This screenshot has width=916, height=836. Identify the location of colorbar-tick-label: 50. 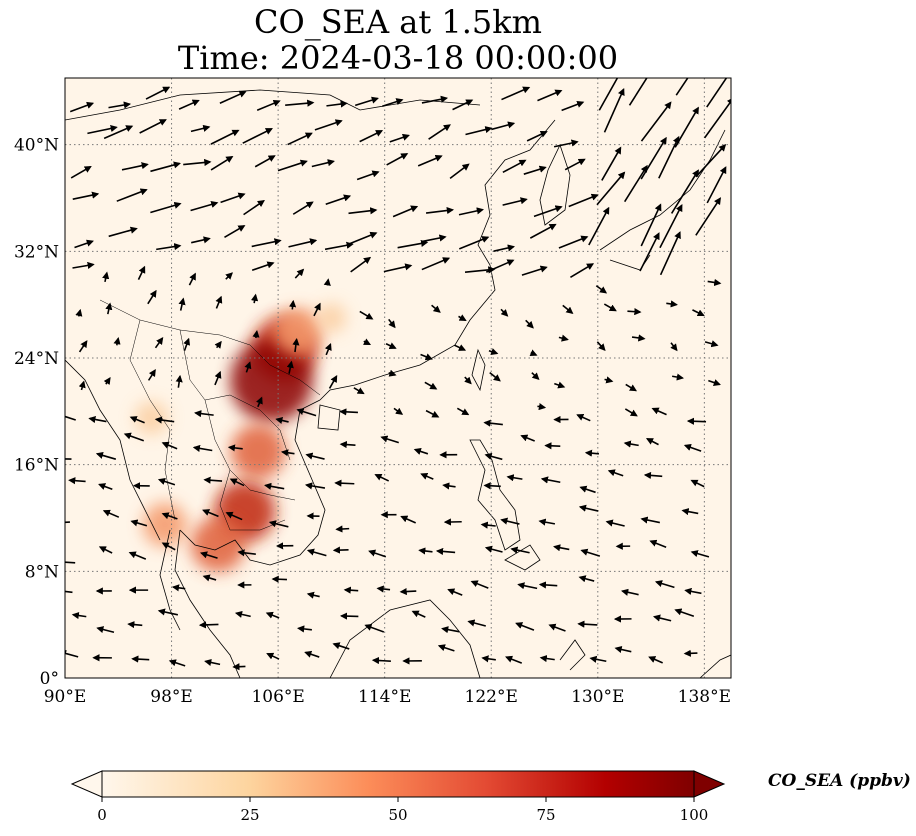
(397, 815).